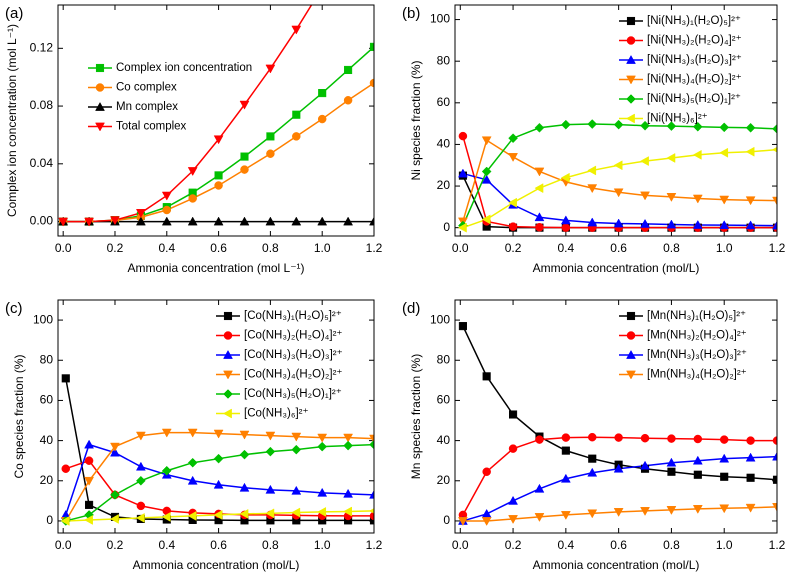  I want to click on x-axis-label: Ammonia concentration (mol L⁻¹), so click(215, 268).